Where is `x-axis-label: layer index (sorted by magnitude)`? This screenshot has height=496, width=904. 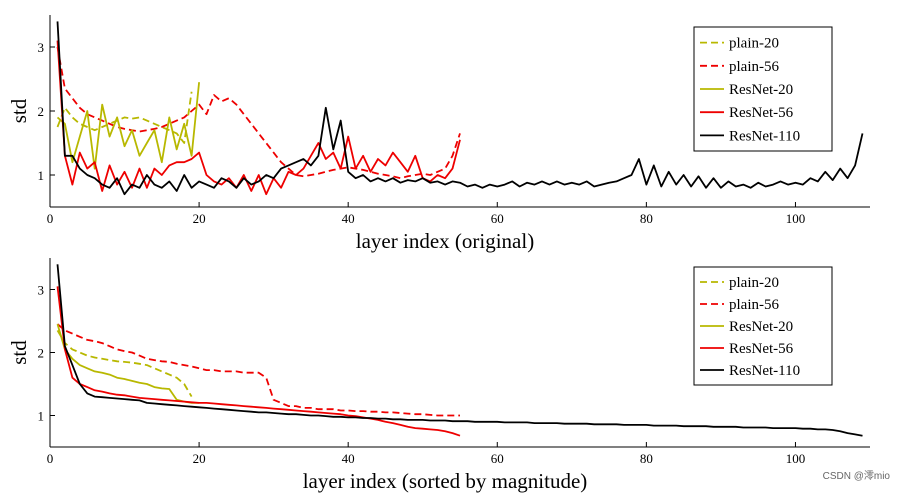 x-axis-label: layer index (sorted by magnitude) is located at coordinates (445, 481).